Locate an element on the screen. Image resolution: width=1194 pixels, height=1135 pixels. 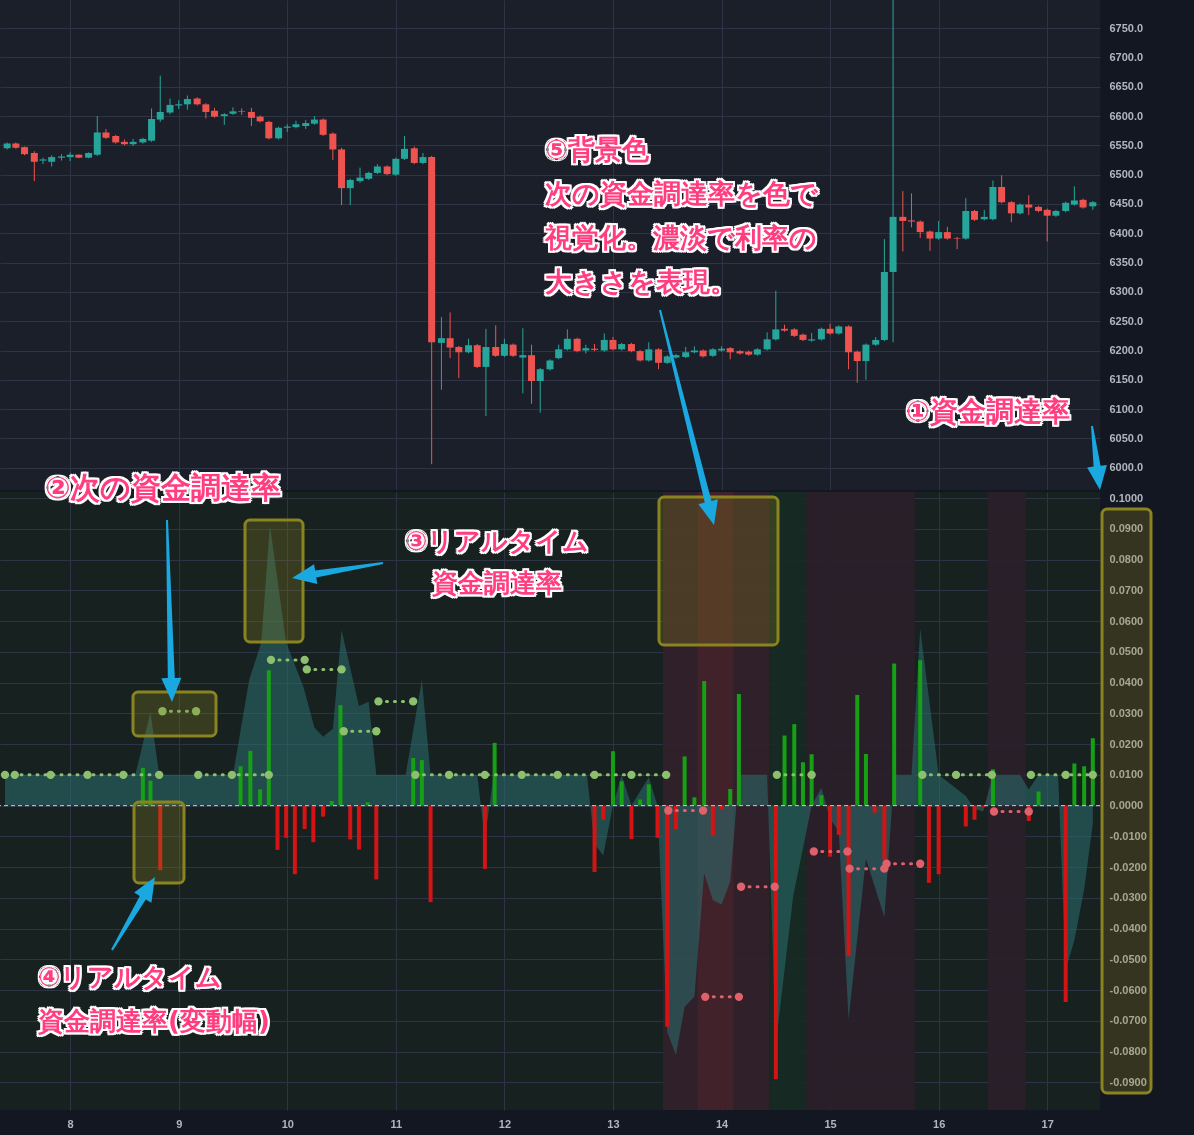
y-tick-label: -0.0200 is located at coordinates (1128, 866).